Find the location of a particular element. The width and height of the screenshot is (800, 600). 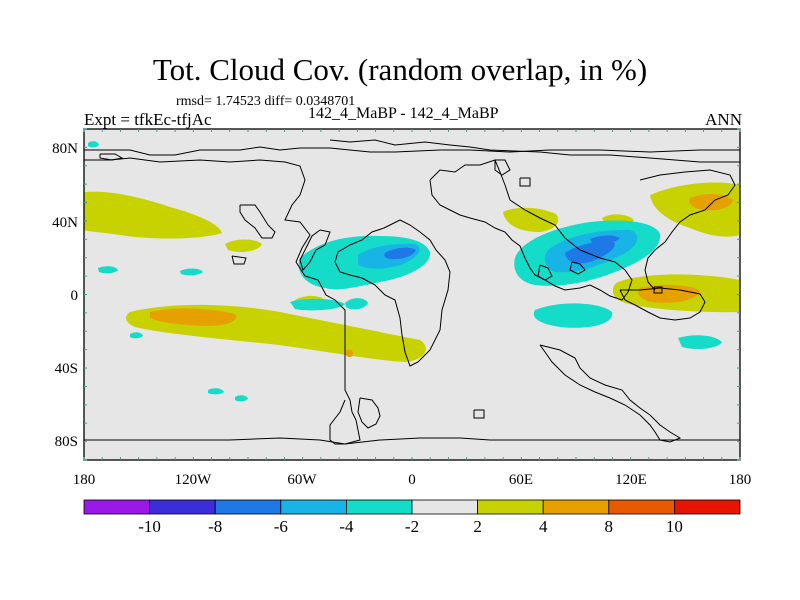

lat-tick-label: 0 is located at coordinates (75, 296).